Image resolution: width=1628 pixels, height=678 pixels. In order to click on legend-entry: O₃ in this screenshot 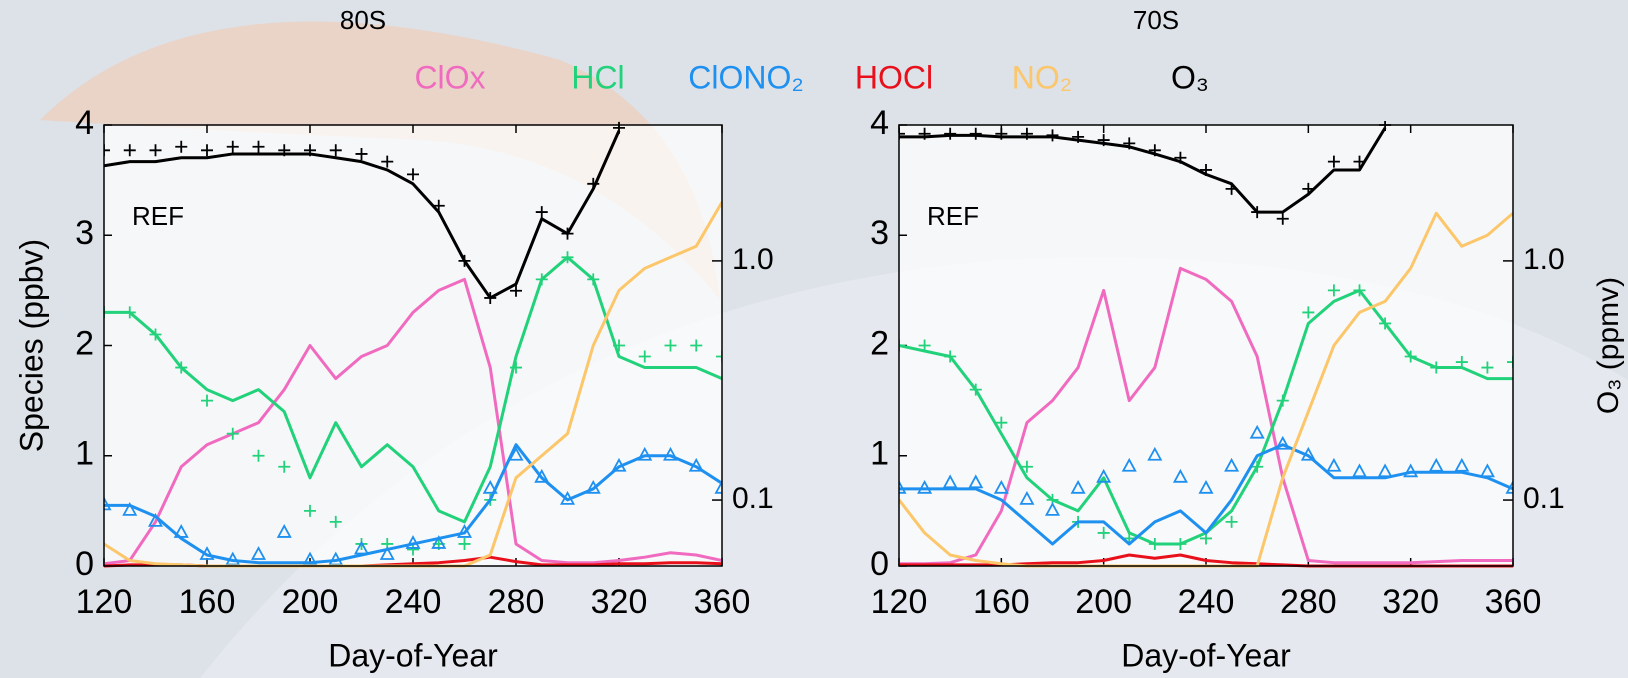, I will do `click(1190, 77)`.